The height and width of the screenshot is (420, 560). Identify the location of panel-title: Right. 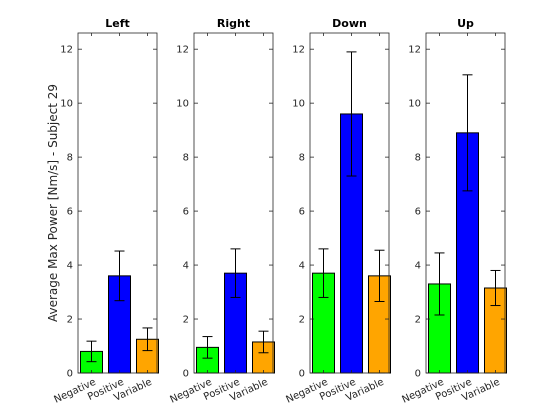
(233, 23).